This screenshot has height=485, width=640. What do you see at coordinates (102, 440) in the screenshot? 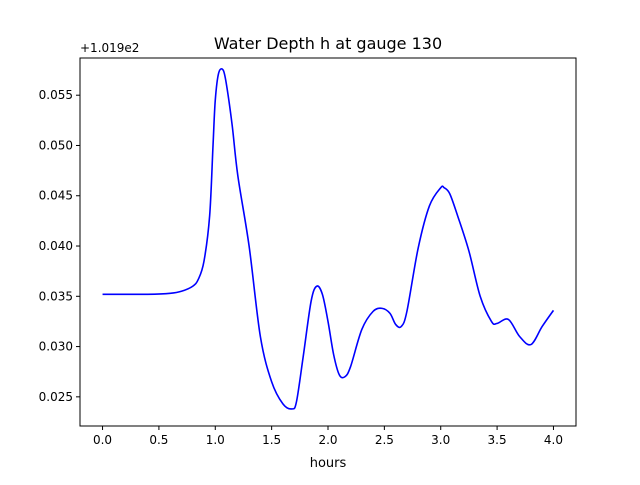
I see `x-tick-label: 0.0` at bounding box center [102, 440].